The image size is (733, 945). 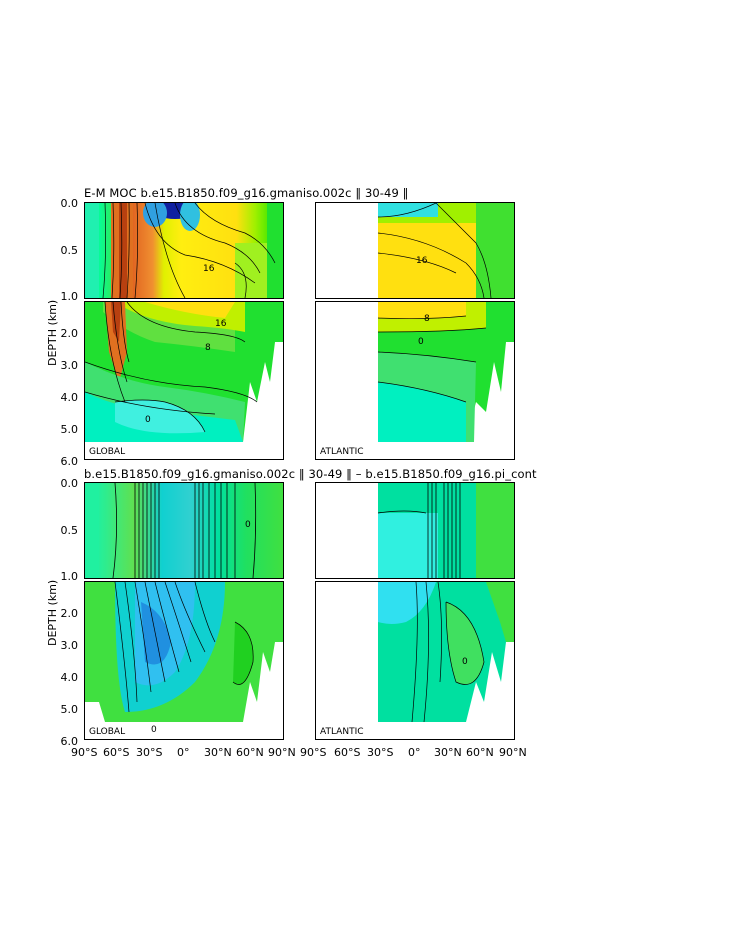 I want to click on global-lower-panel: 16 8 0 GLOBAL, so click(x=184, y=380).